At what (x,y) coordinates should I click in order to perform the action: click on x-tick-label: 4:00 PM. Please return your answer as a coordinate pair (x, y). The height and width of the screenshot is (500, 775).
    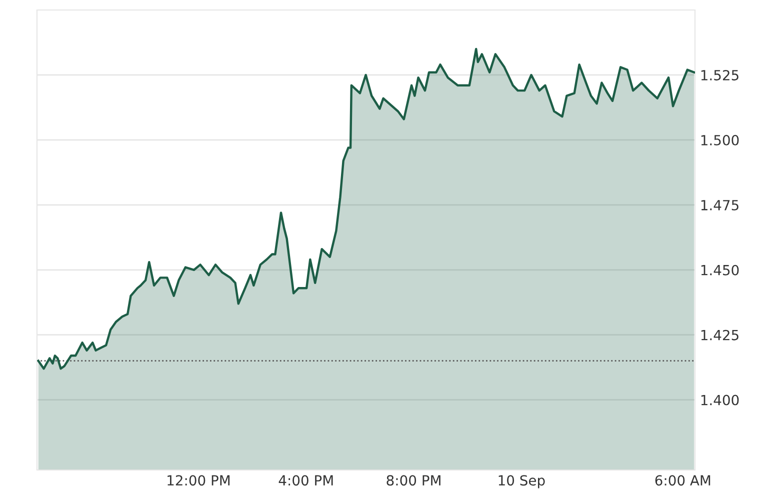
    Looking at the image, I should click on (305, 480).